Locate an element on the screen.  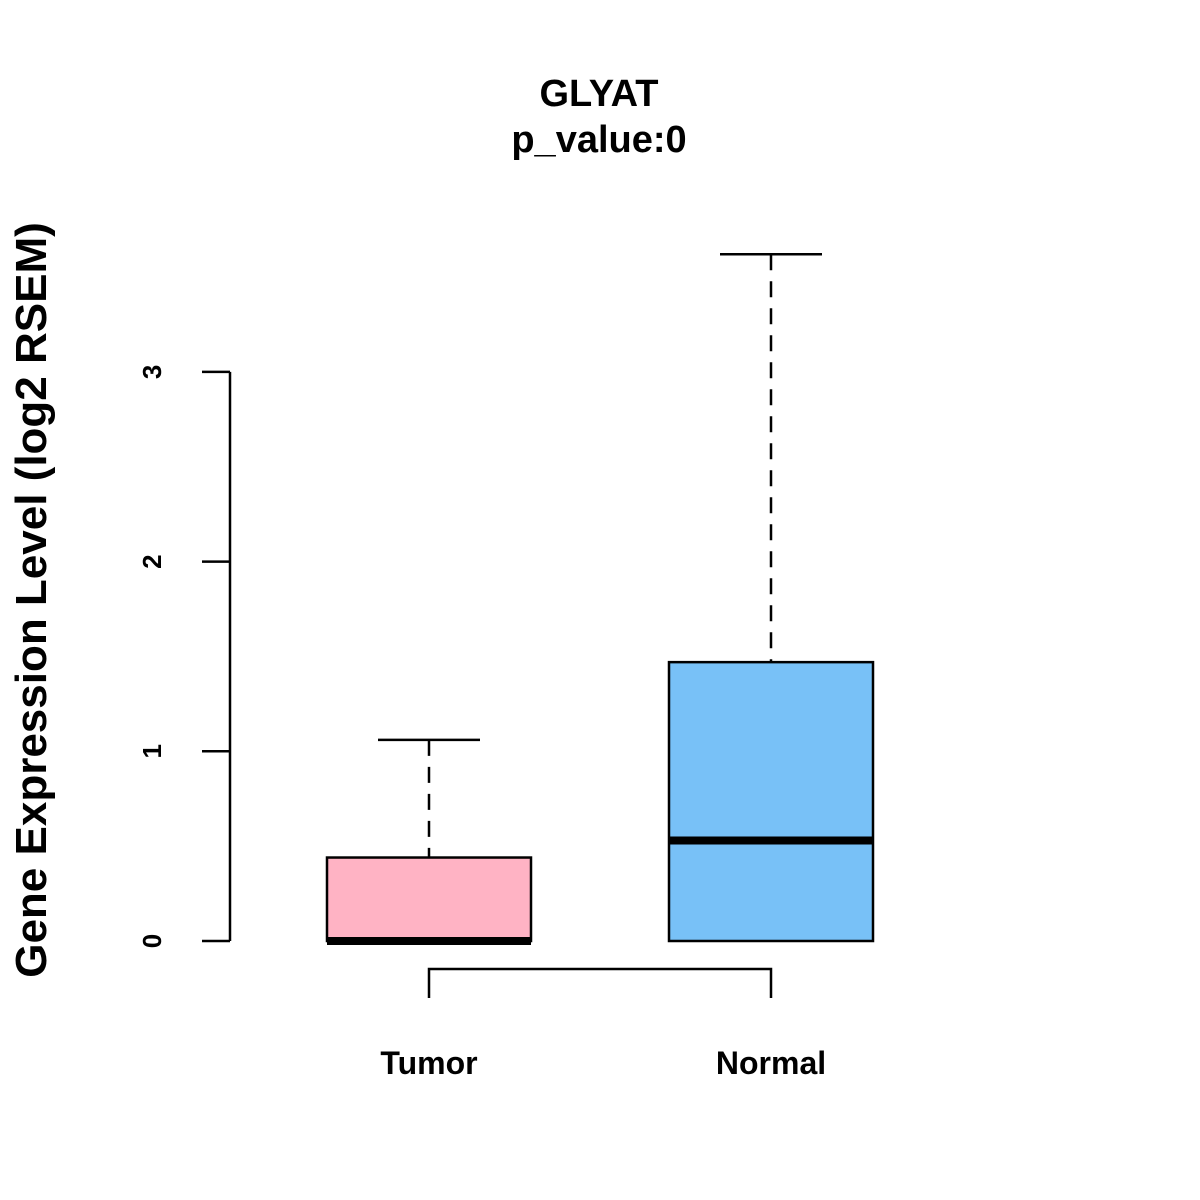
category-label-tumor: Tumor is located at coordinates (428, 1063).